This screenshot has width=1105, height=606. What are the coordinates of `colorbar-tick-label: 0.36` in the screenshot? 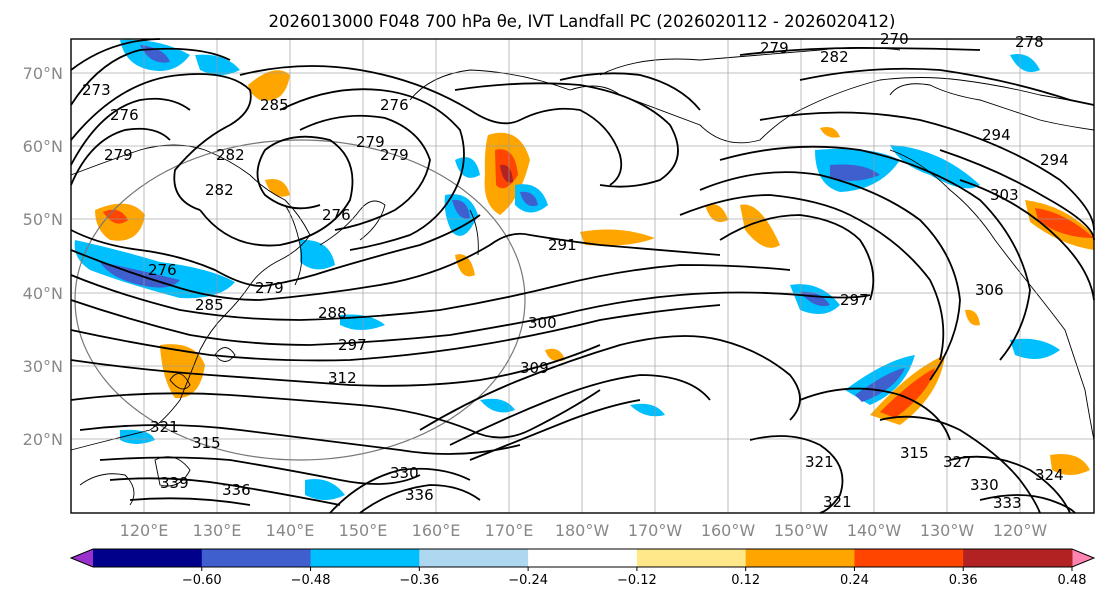 It's located at (963, 580).